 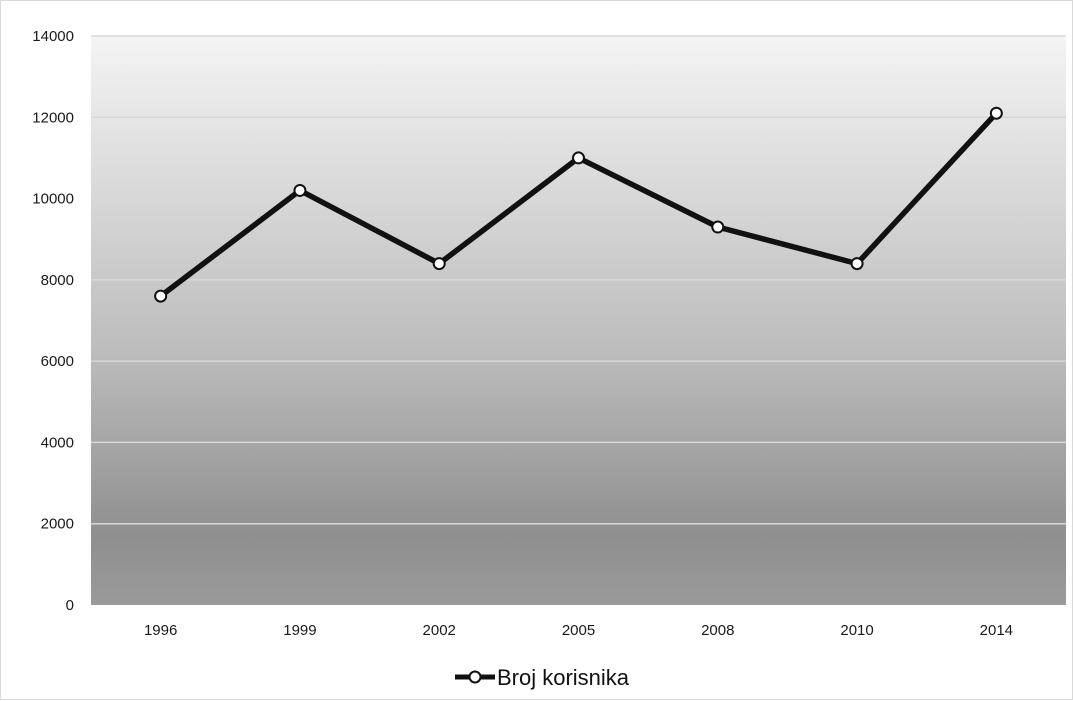 What do you see at coordinates (57, 361) in the screenshot?
I see `y-tick-label: 6000` at bounding box center [57, 361].